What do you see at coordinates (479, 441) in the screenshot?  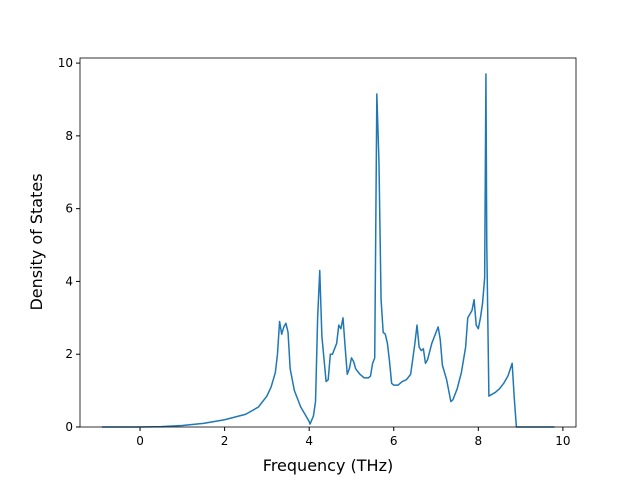 I see `x-tick-label: 8` at bounding box center [479, 441].